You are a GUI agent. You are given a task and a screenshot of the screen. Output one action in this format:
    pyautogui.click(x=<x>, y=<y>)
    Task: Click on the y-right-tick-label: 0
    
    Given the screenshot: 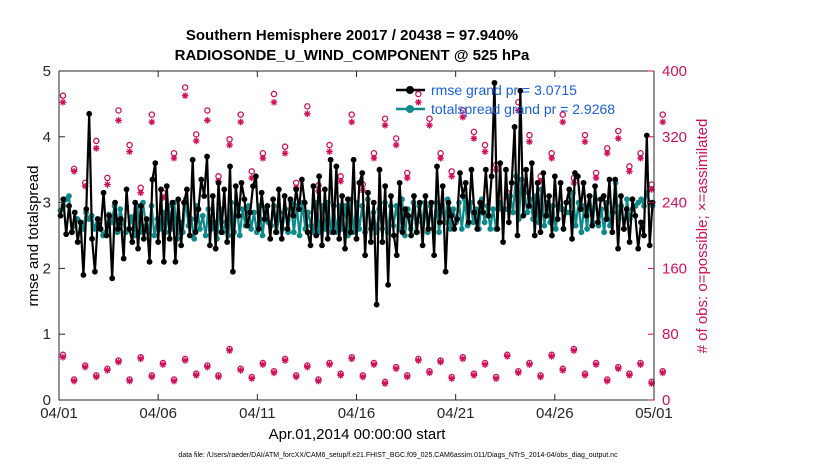 What is the action you would take?
    pyautogui.click(x=666, y=400)
    